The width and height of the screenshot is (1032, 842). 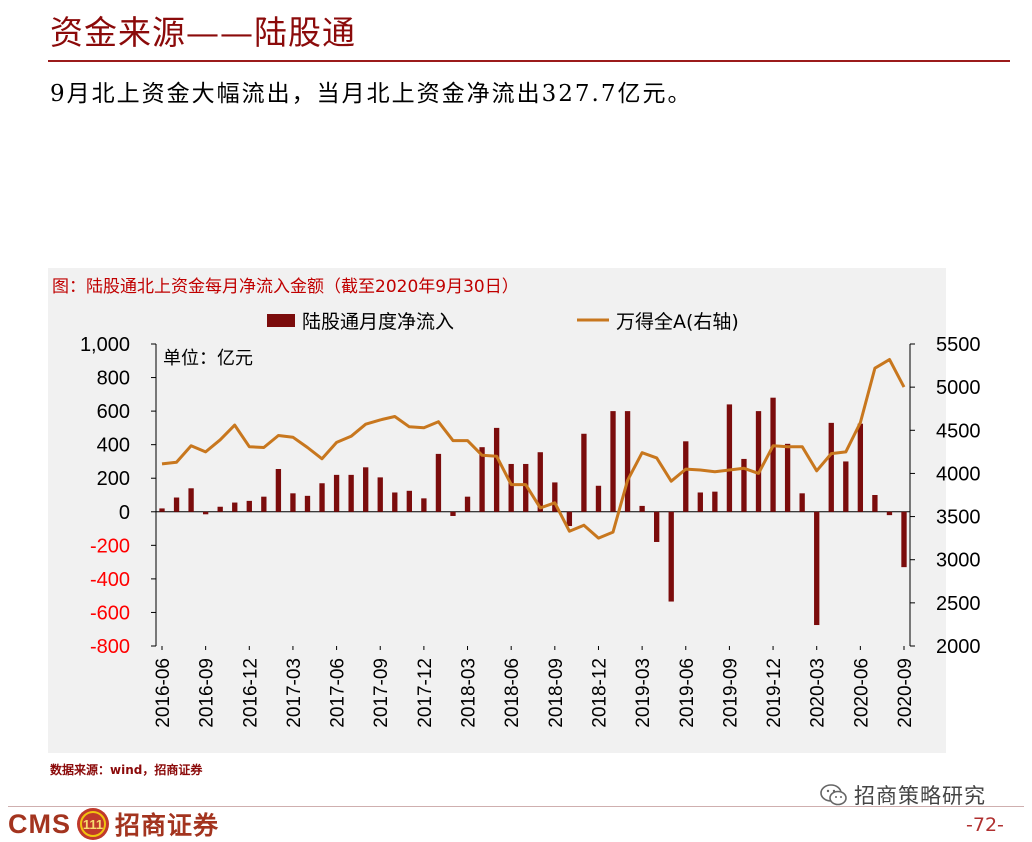 What do you see at coordinates (124, 513) in the screenshot?
I see `left-tick-label: 0` at bounding box center [124, 513].